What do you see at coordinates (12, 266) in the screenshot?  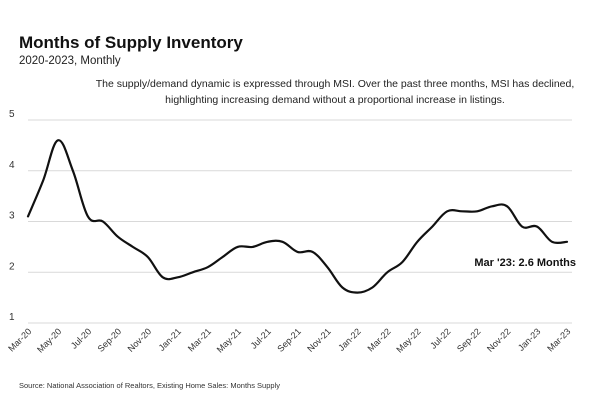 I see `y-tick-label: 2` at bounding box center [12, 266].